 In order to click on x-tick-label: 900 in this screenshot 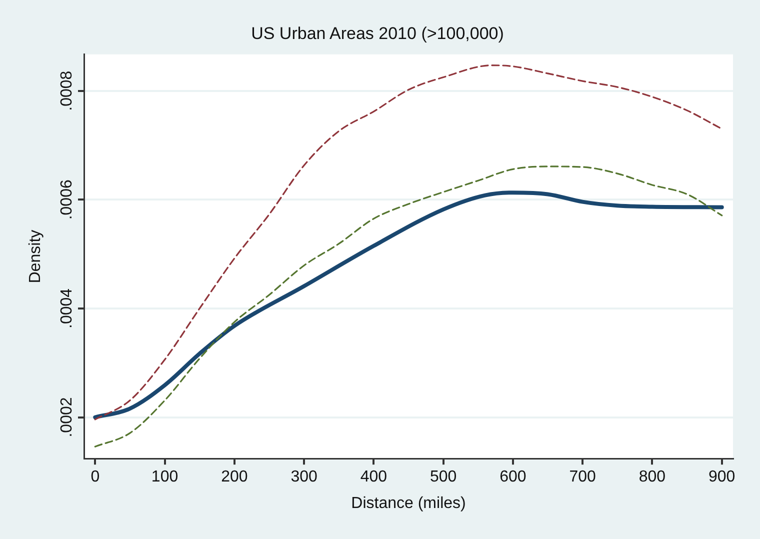, I will do `click(722, 477)`.